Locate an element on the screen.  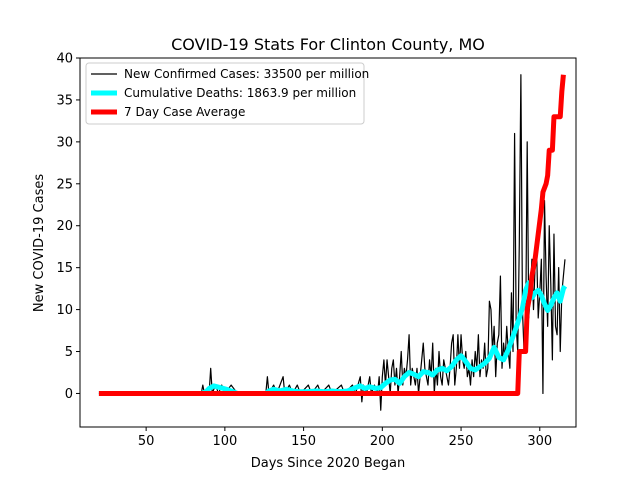
y-tick-label: 10 is located at coordinates (64, 310).